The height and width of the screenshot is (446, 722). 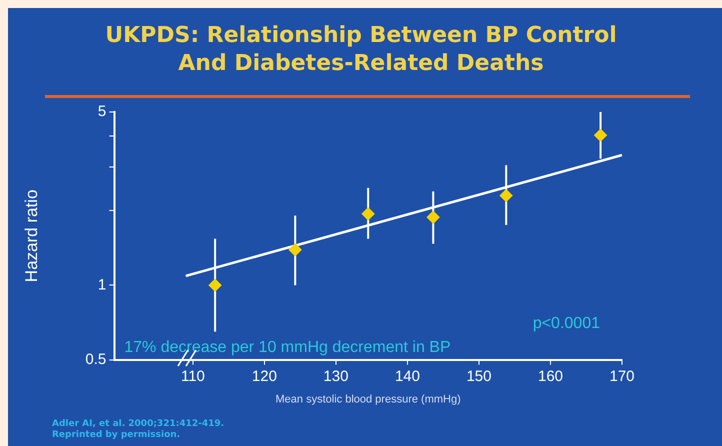 I want to click on x-tick-label: 150, so click(x=479, y=376).